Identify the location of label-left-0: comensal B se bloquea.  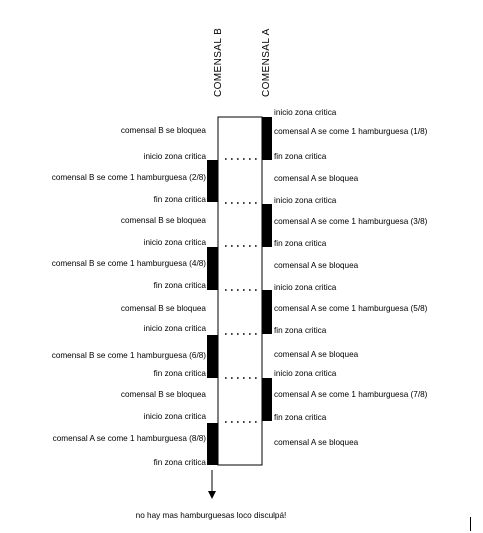
(164, 130).